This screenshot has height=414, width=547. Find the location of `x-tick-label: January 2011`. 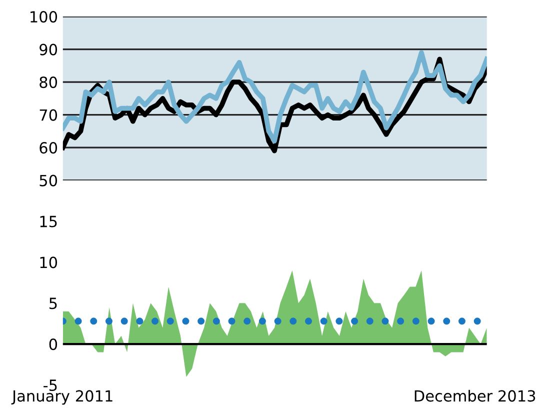

x-tick-label: January 2011 is located at coordinates (61, 397).